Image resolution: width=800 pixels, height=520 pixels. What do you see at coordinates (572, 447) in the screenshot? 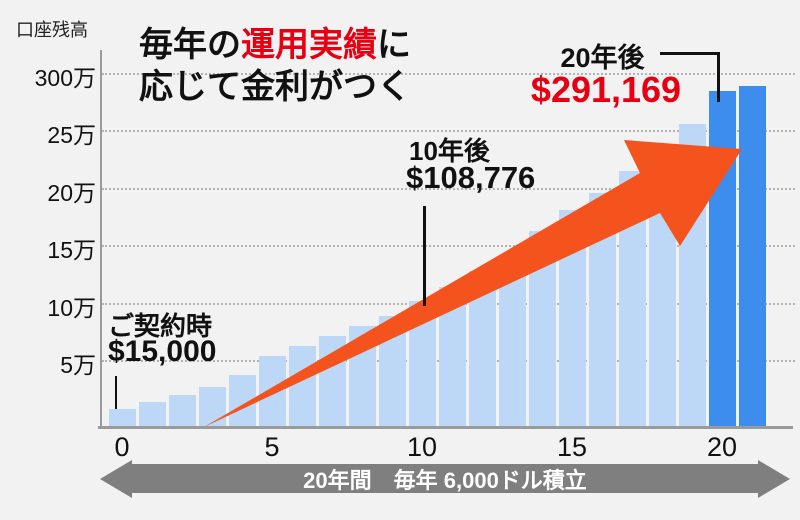
I see `x-tick-label-15: 15` at bounding box center [572, 447].